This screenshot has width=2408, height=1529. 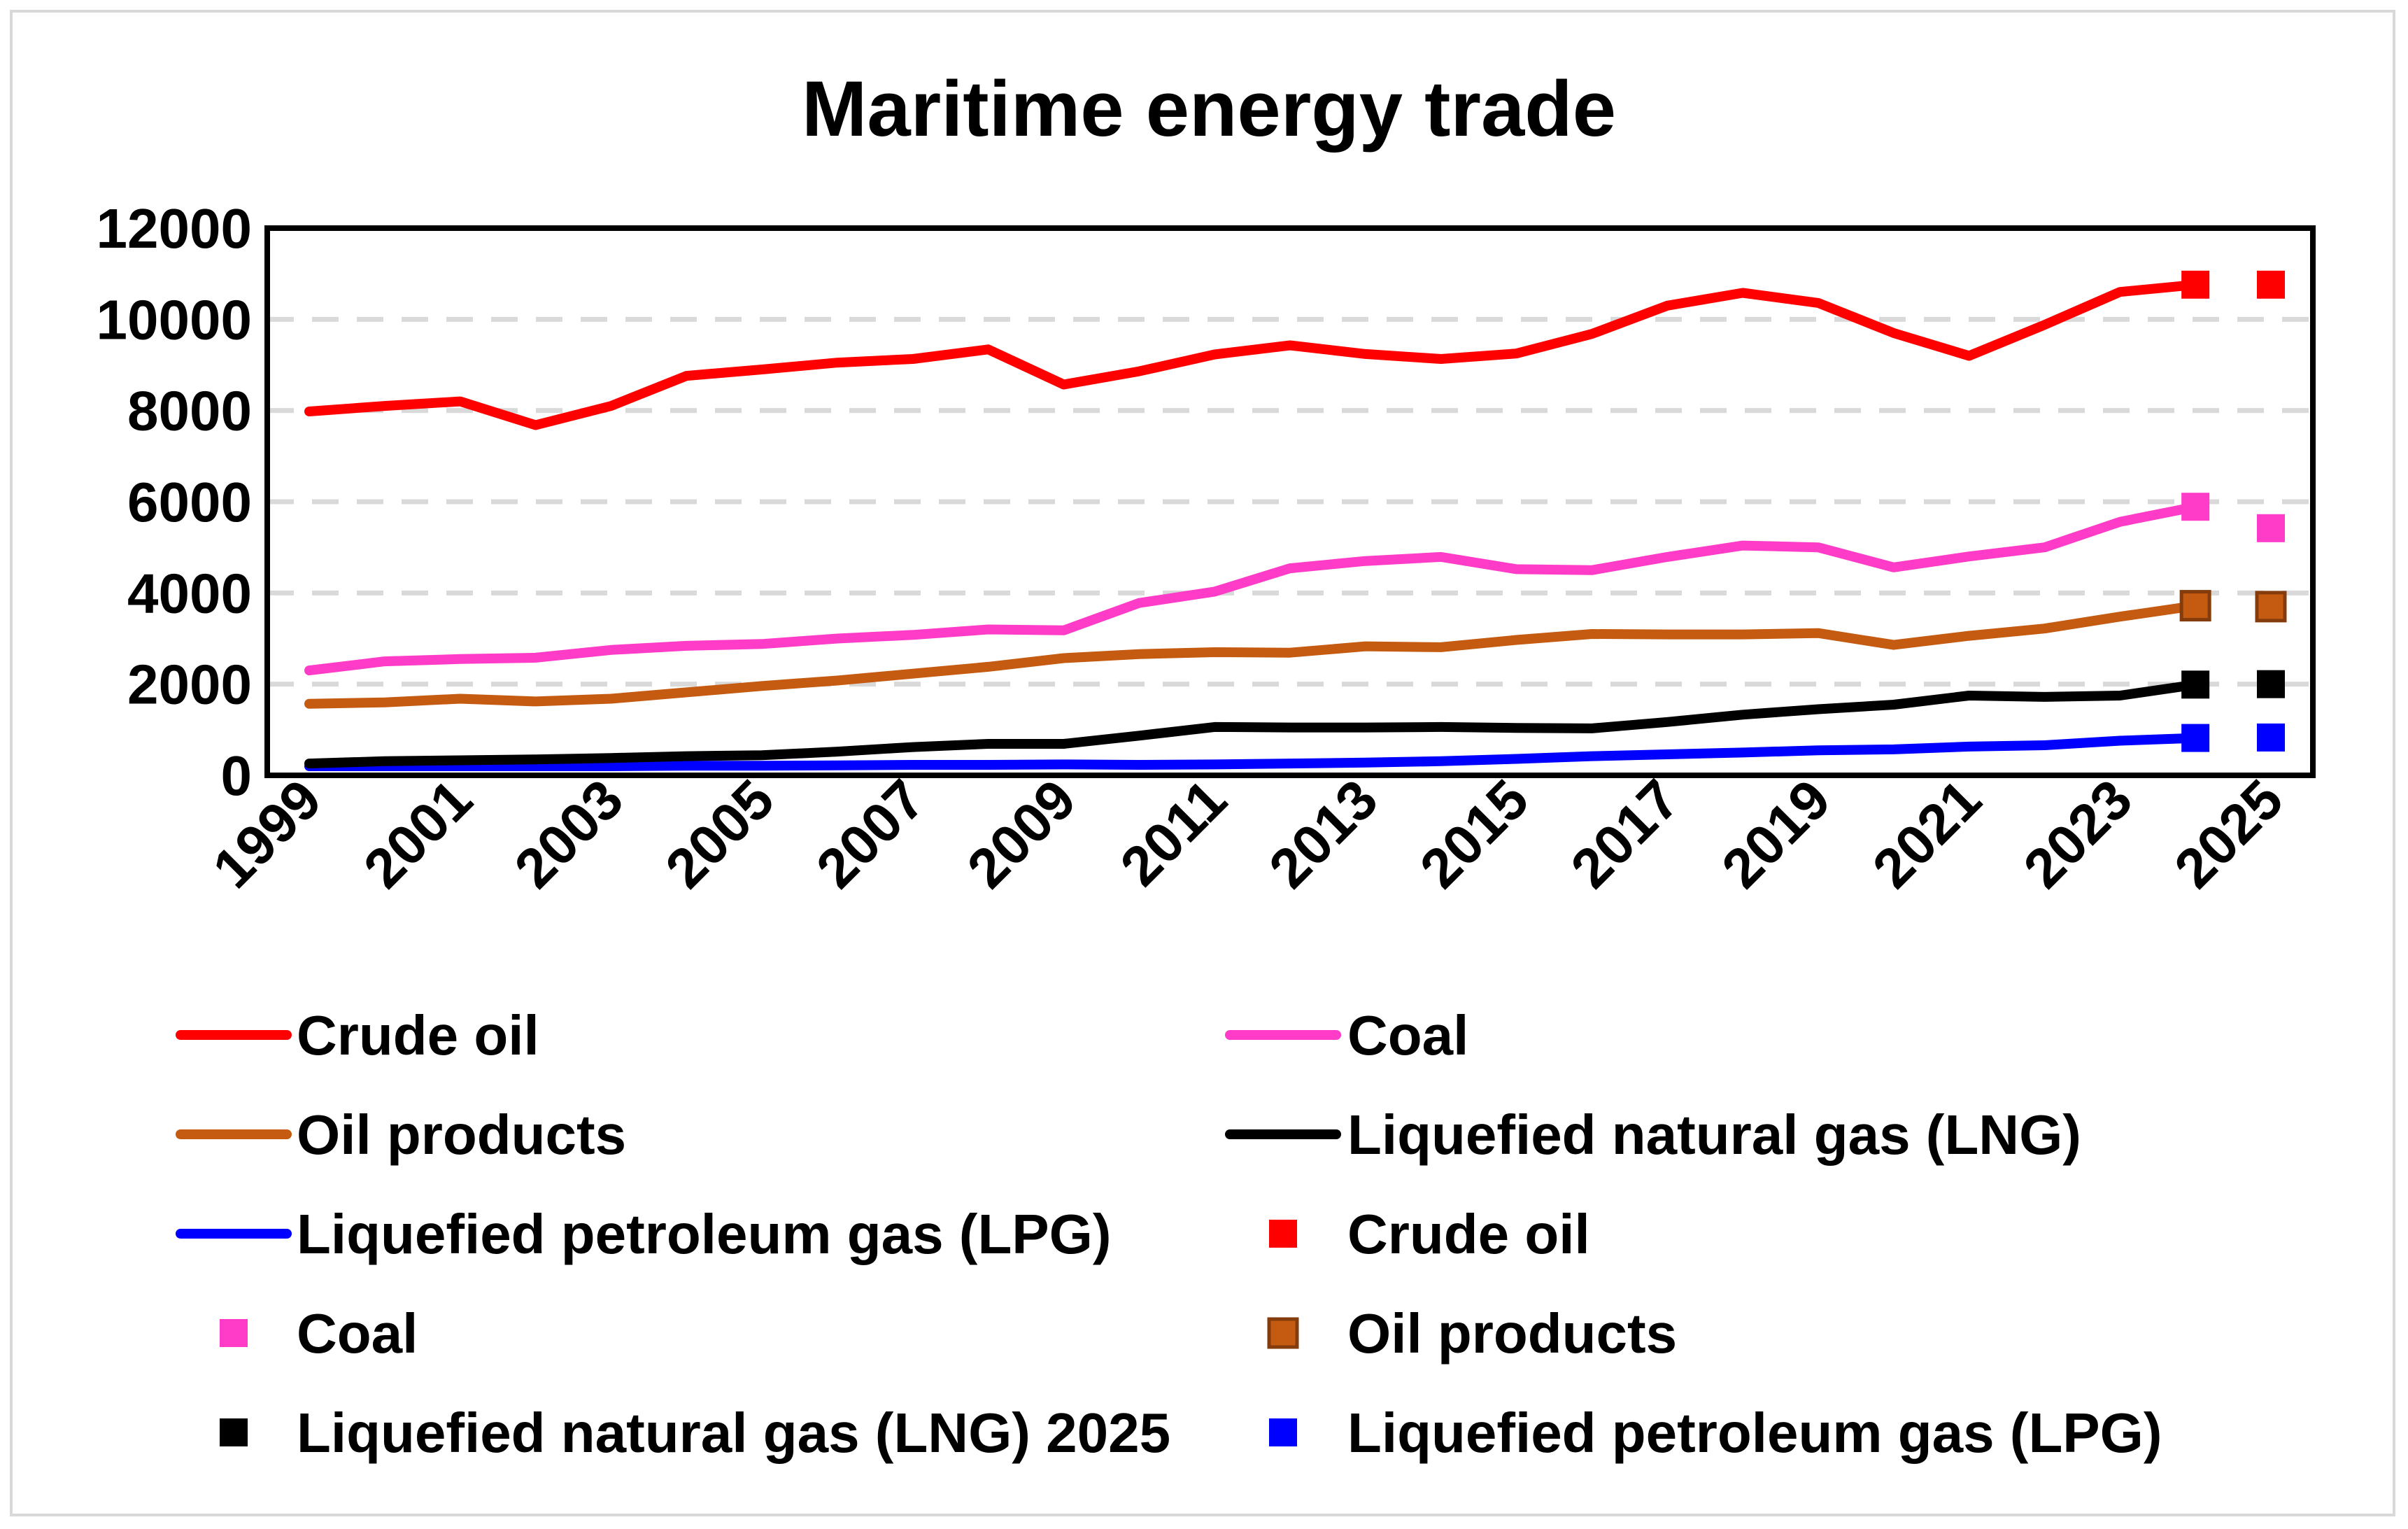 What do you see at coordinates (2271, 684) in the screenshot?
I see `marker-liquefied-natural-gas-lng-2025-2025` at bounding box center [2271, 684].